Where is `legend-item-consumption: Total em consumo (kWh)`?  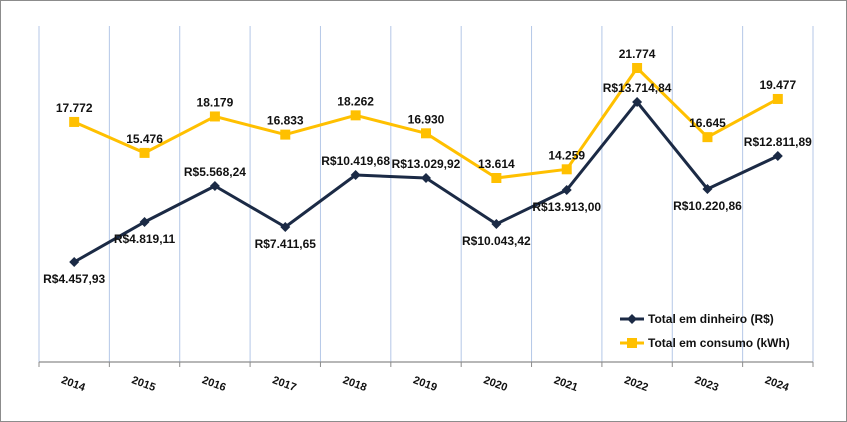
legend-item-consumption: Total em consumo (kWh) is located at coordinates (705, 343).